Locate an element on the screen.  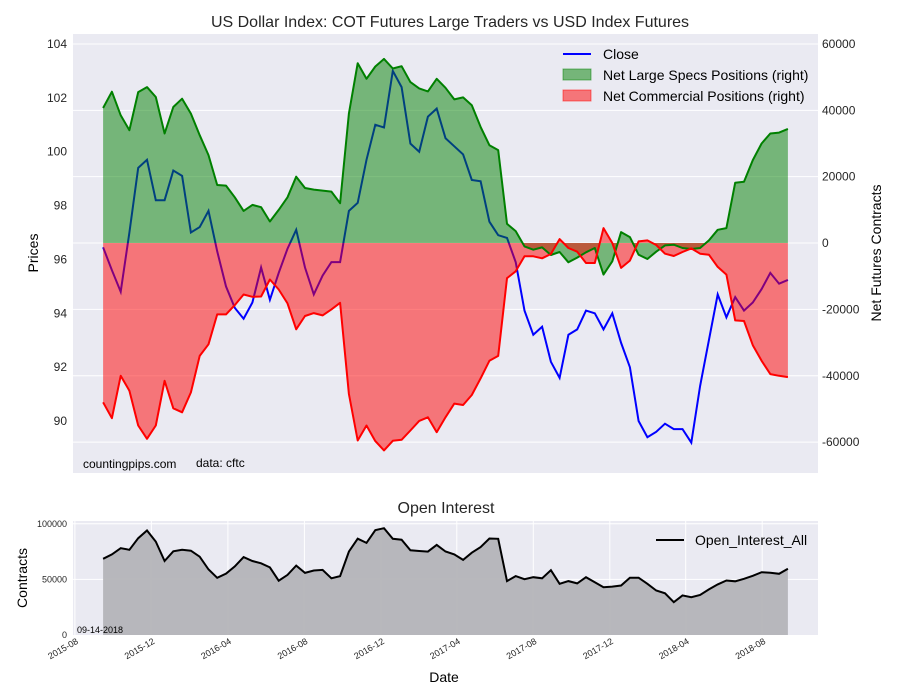
left-y-tick-label: 104 is located at coordinates (57, 44).